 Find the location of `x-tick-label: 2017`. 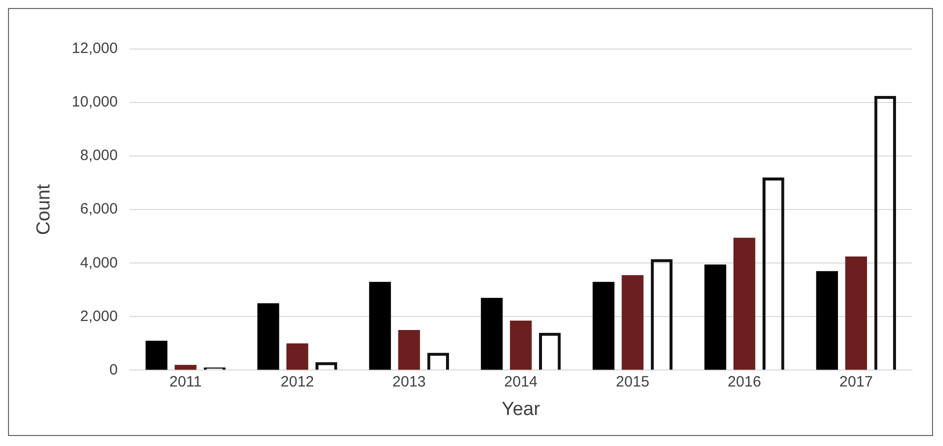

x-tick-label: 2017 is located at coordinates (856, 381).